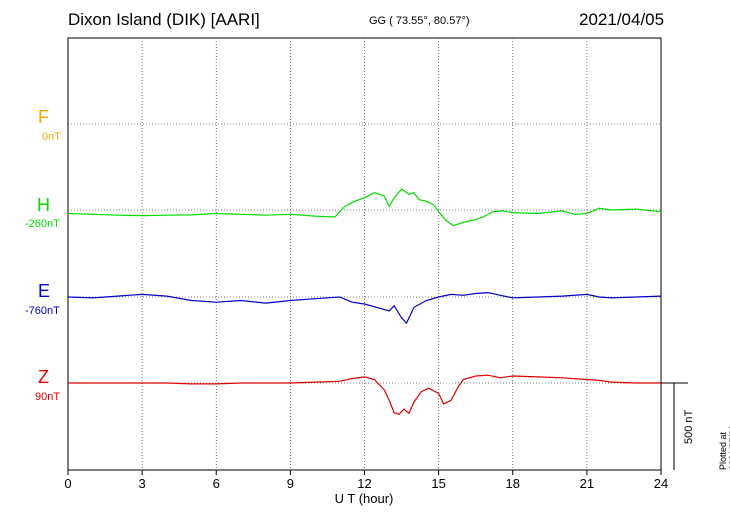 The height and width of the screenshot is (520, 730). I want to click on baseline-label-e: -760nT, so click(42, 311).